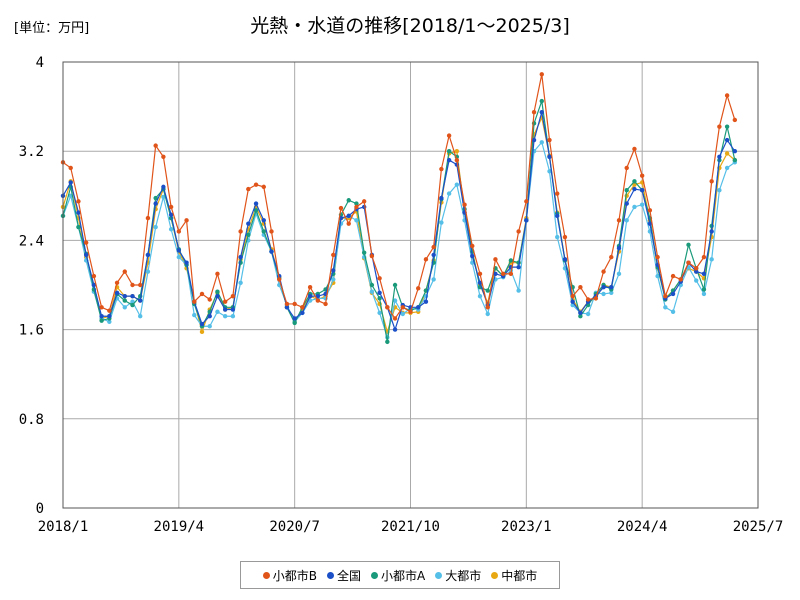 The height and width of the screenshot is (600, 800). What do you see at coordinates (40, 63) in the screenshot?
I see `y-tick-label: 4` at bounding box center [40, 63].